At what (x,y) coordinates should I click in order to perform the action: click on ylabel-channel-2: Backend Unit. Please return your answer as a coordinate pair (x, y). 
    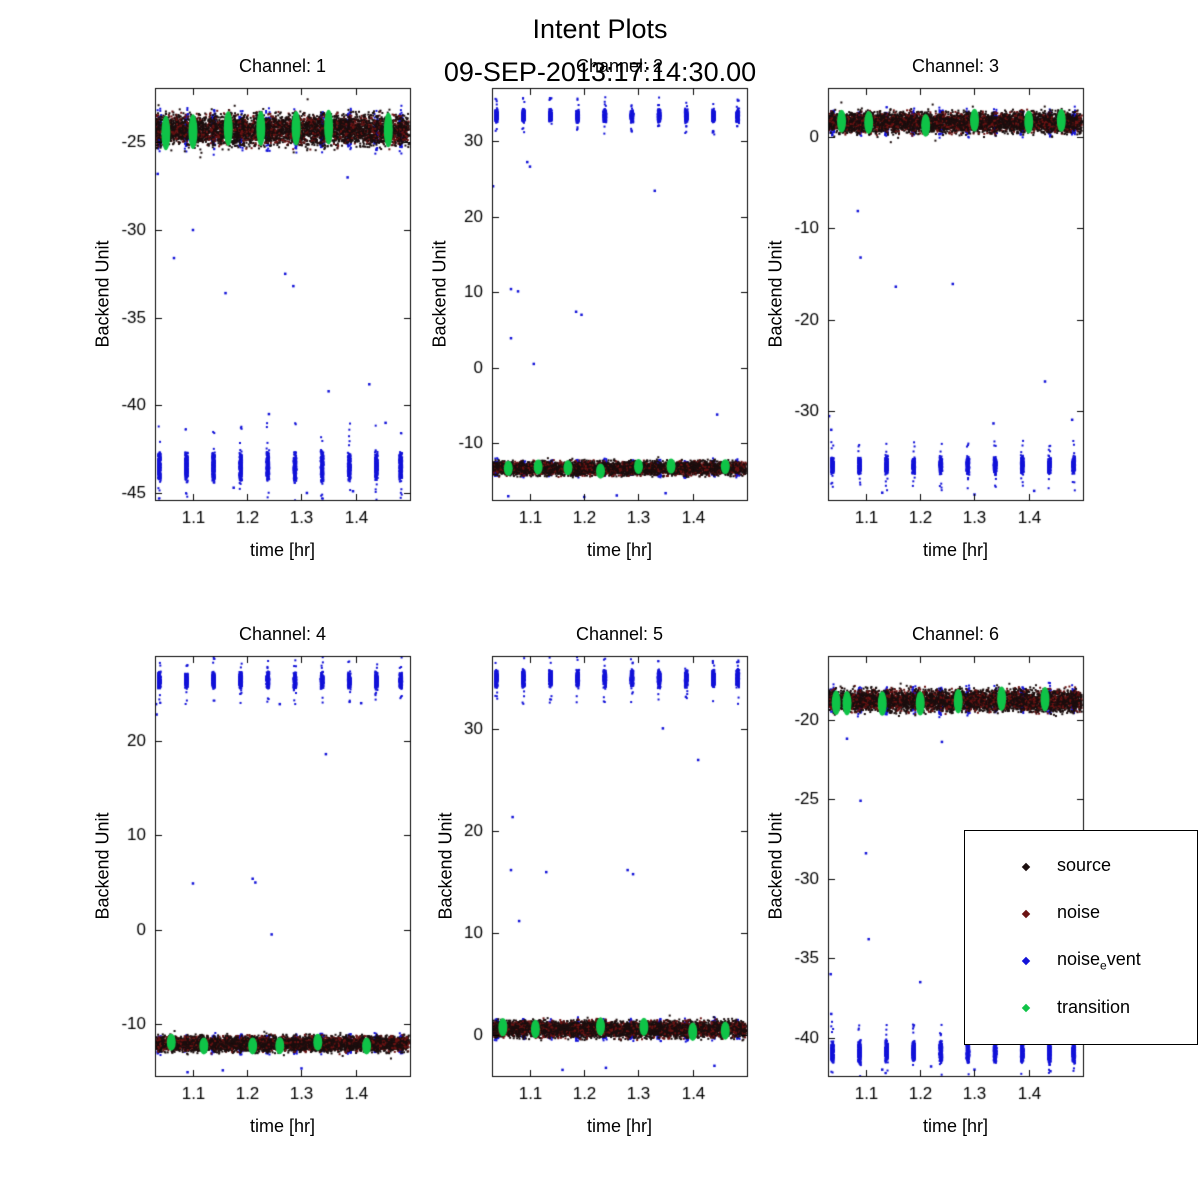
    Looking at the image, I should click on (439, 294).